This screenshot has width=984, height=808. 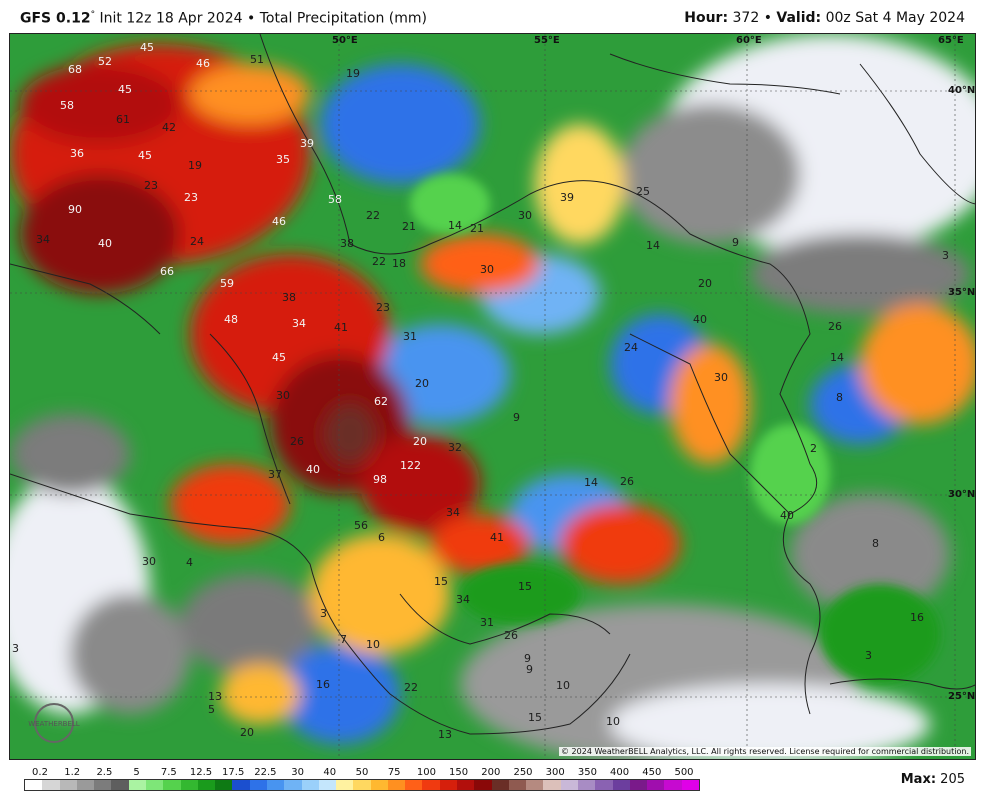 What do you see at coordinates (257, 59) in the screenshot?
I see `precip-value-label: 51` at bounding box center [257, 59].